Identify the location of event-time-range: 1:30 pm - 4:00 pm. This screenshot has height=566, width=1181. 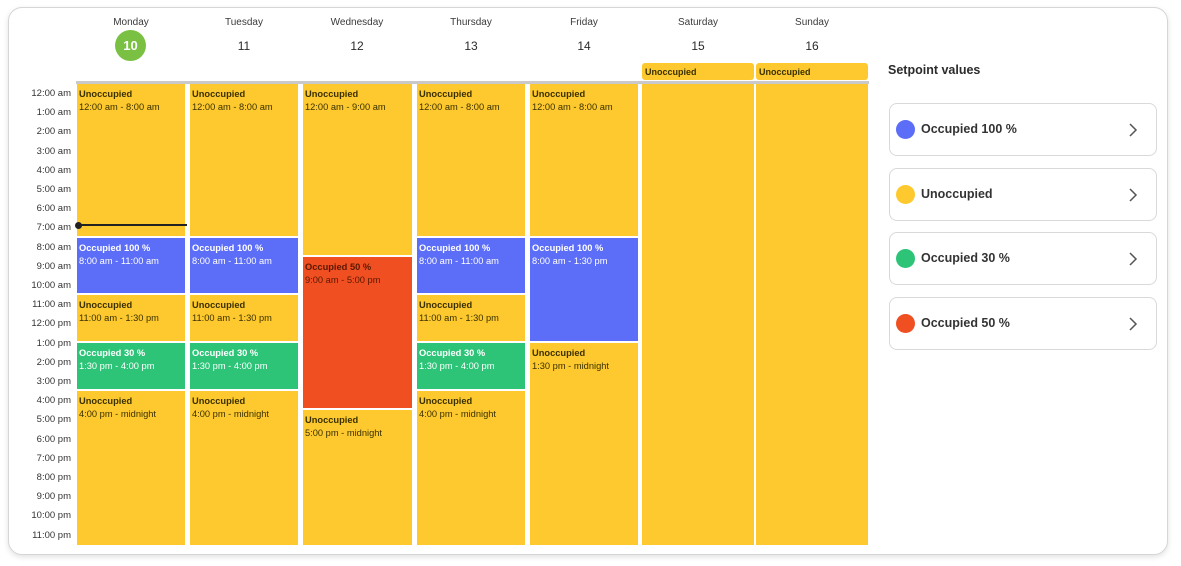
(457, 366).